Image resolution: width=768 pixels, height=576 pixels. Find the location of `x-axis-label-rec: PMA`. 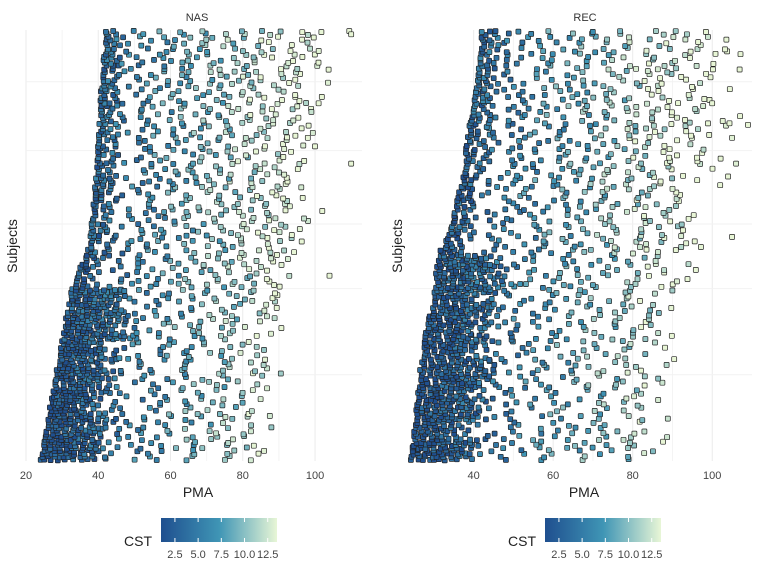

x-axis-label-rec: PMA is located at coordinates (584, 492).